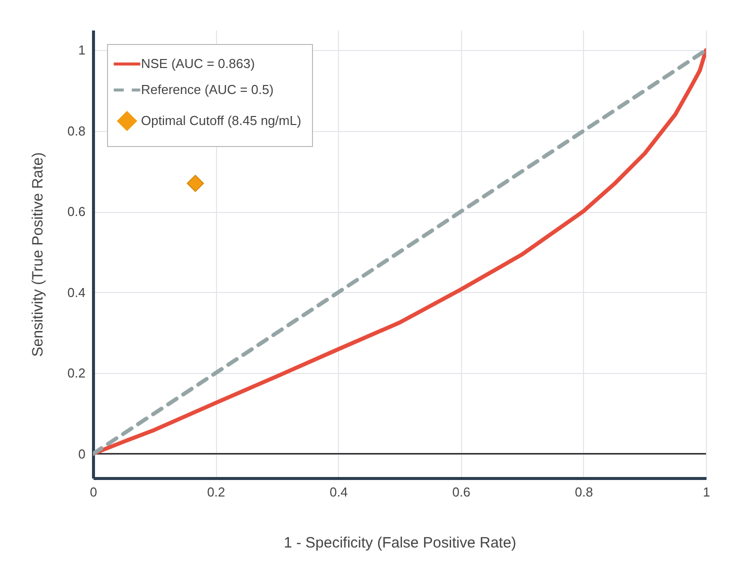  Describe the element at coordinates (706, 492) in the screenshot. I see `x-tick-label: 1` at that location.